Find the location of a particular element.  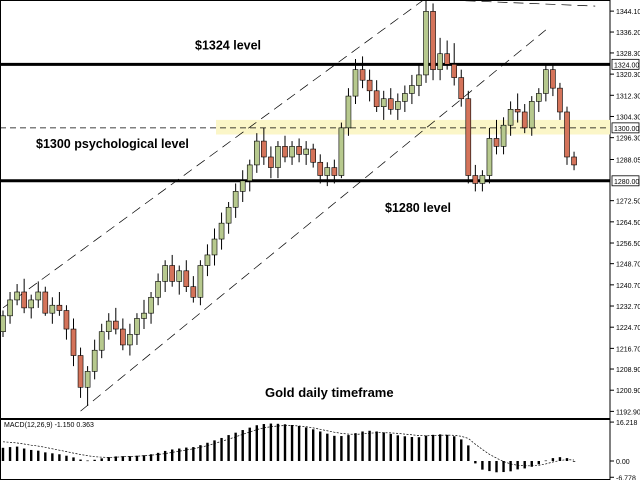

price-tick-label: 1232.70 is located at coordinates (628, 307).